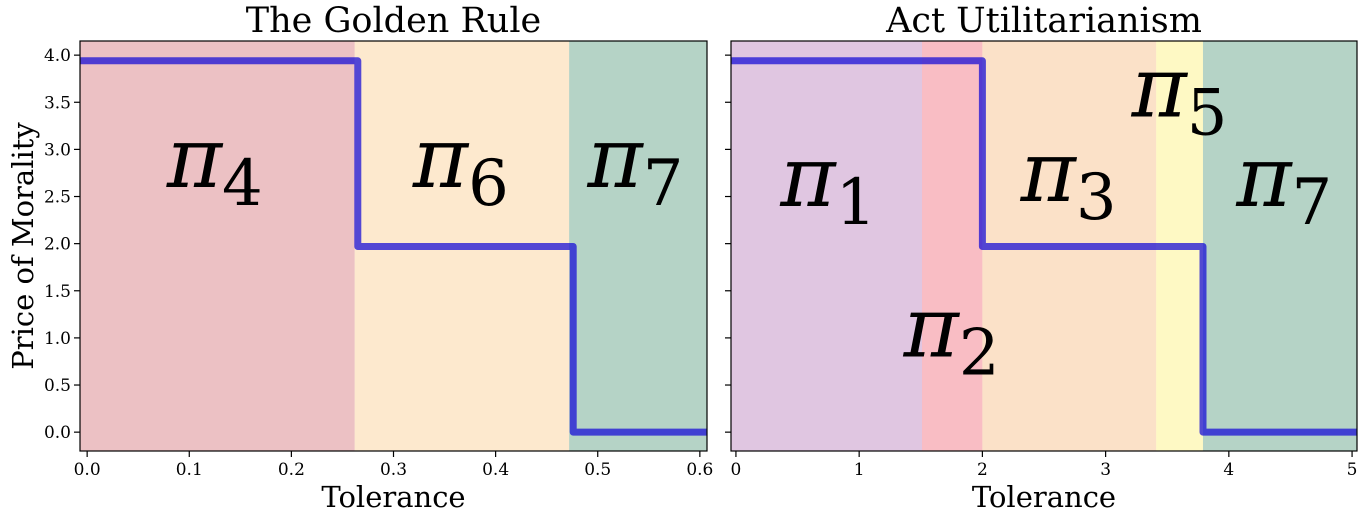 This screenshot has width=1362, height=517. I want to click on x-tick-label: 0.5, so click(597, 470).